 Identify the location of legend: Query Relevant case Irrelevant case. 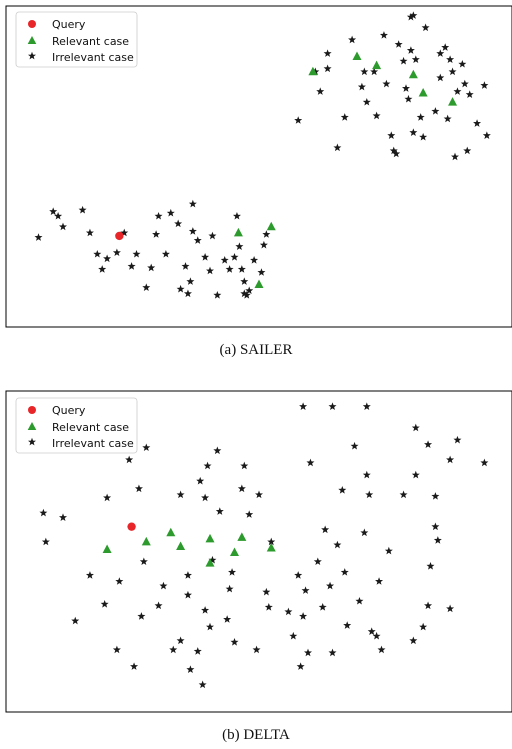
(76, 39).